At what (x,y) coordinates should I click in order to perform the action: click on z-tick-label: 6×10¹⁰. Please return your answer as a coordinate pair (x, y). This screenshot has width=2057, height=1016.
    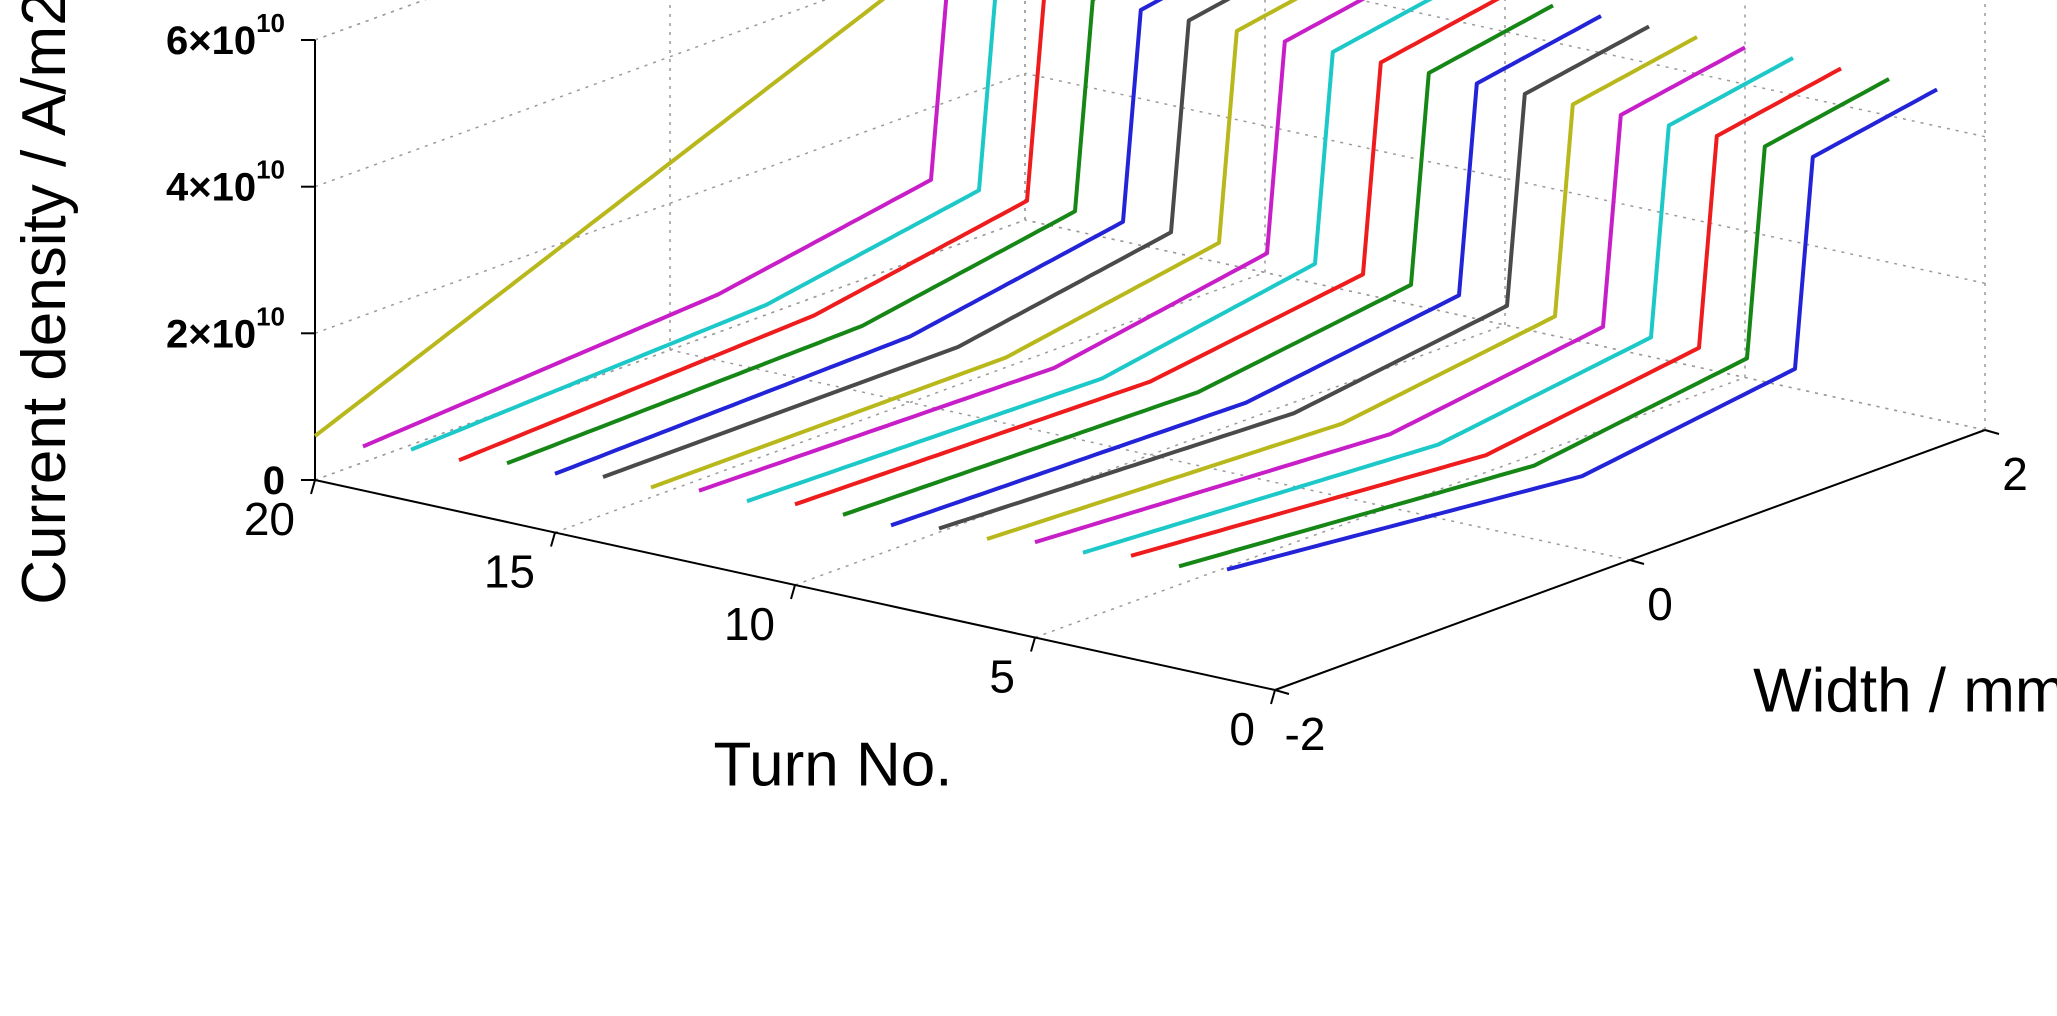
    Looking at the image, I should click on (225, 35).